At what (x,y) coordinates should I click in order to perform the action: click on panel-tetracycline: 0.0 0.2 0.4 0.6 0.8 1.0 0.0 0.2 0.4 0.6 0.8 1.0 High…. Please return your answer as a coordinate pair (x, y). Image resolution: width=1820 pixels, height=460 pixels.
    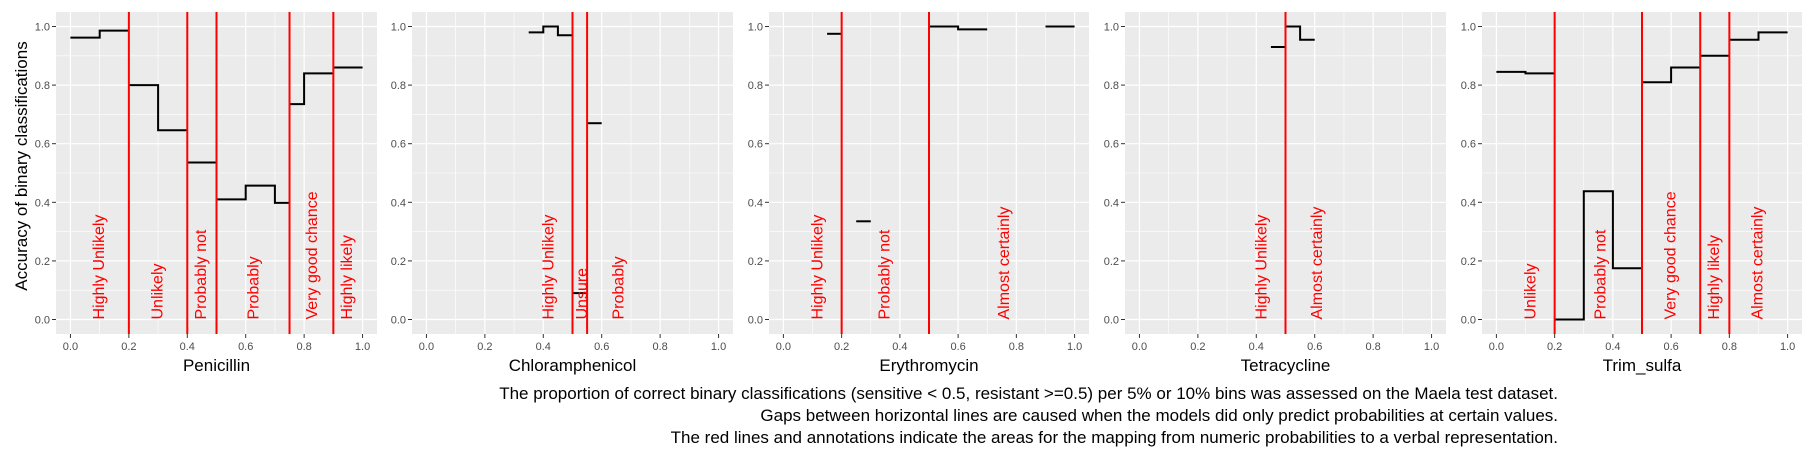
    Looking at the image, I should click on (1275, 193).